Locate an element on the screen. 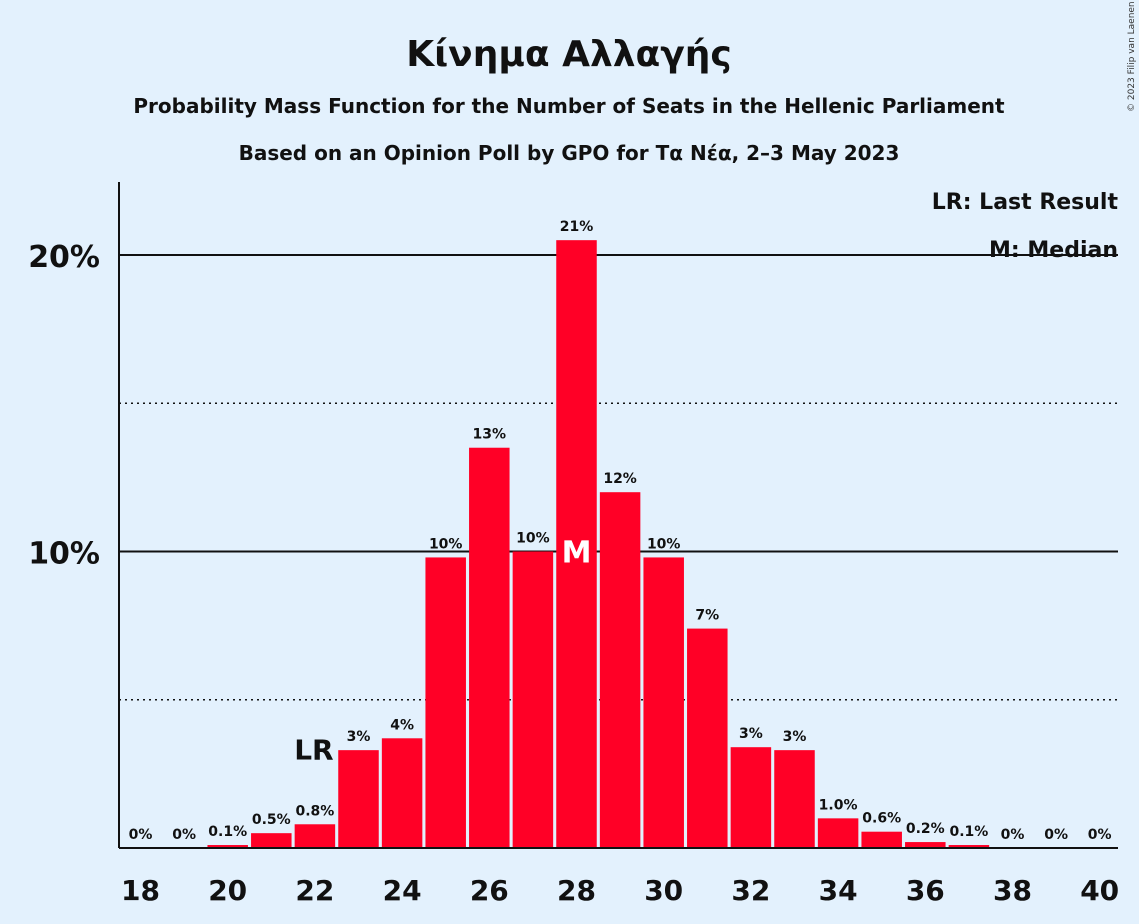 The image size is (1139, 924). data-label-seat-31: 7% is located at coordinates (707, 616).